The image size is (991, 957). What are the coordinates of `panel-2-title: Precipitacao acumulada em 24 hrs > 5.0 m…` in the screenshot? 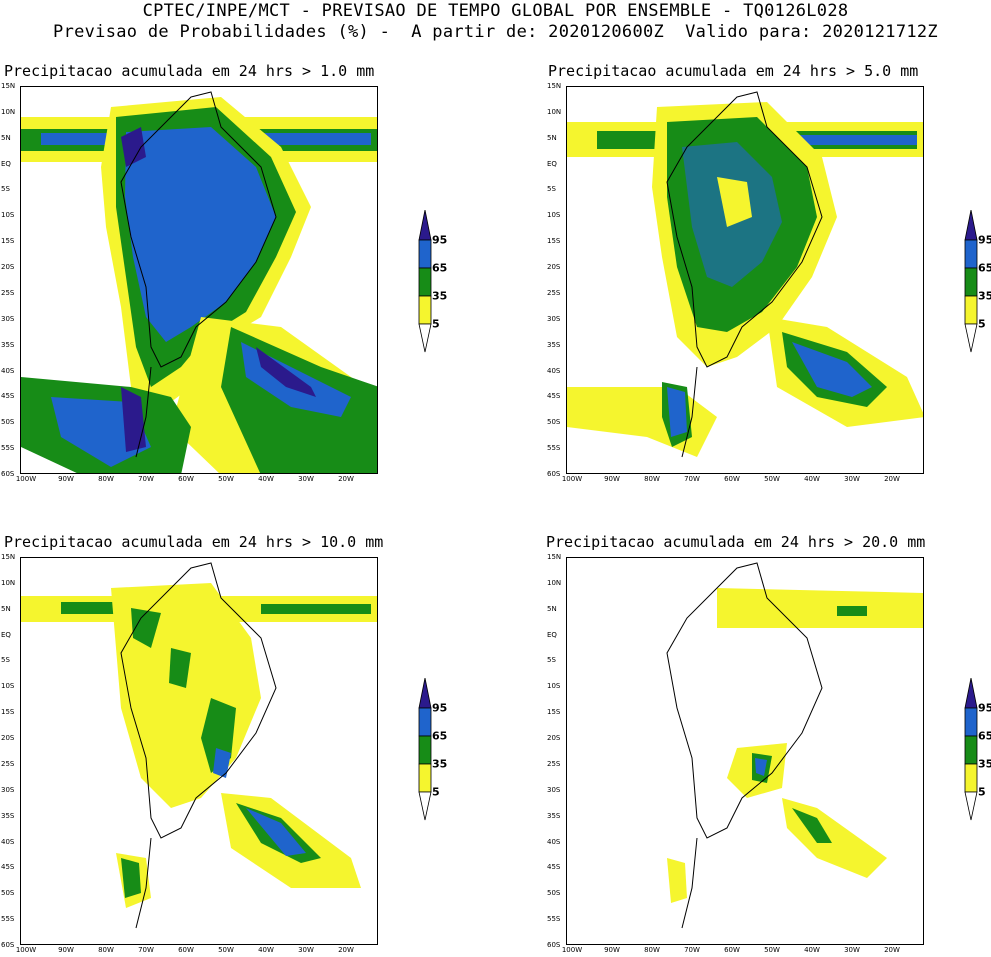 It's located at (733, 71).